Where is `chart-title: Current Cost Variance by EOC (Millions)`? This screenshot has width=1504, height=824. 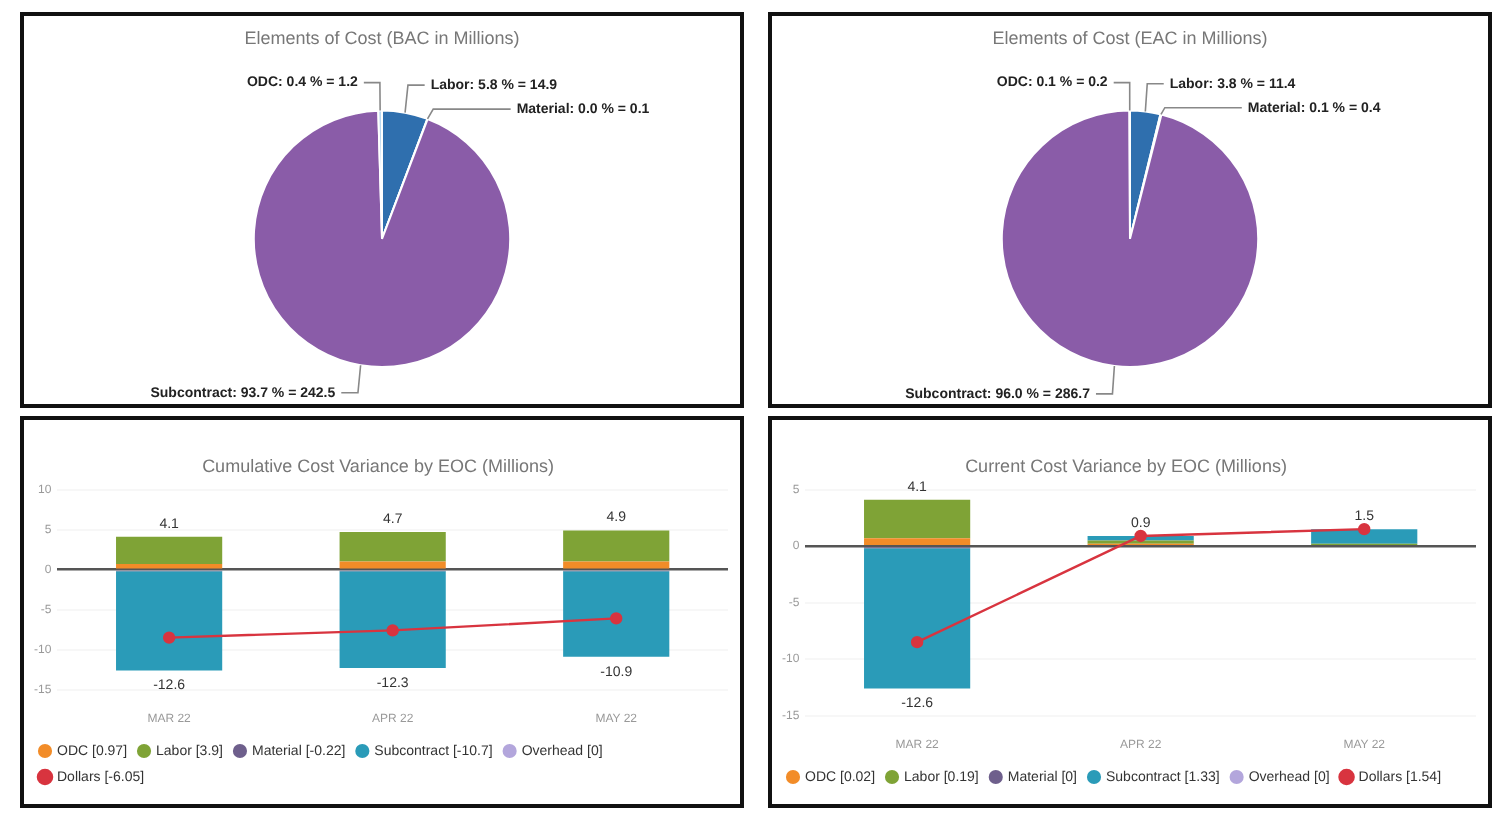 chart-title: Current Cost Variance by EOC (Millions) is located at coordinates (1126, 465).